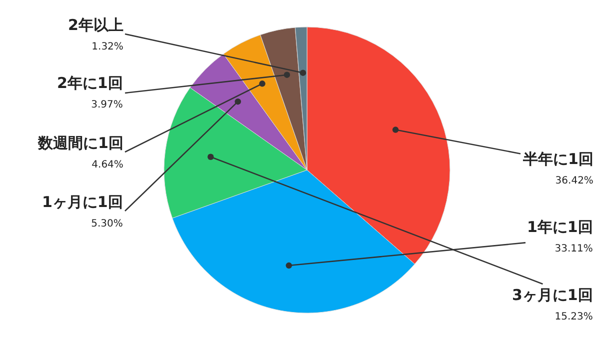 This screenshot has height=338, width=600. I want to click on slice-label: 1年に1回, so click(560, 227).